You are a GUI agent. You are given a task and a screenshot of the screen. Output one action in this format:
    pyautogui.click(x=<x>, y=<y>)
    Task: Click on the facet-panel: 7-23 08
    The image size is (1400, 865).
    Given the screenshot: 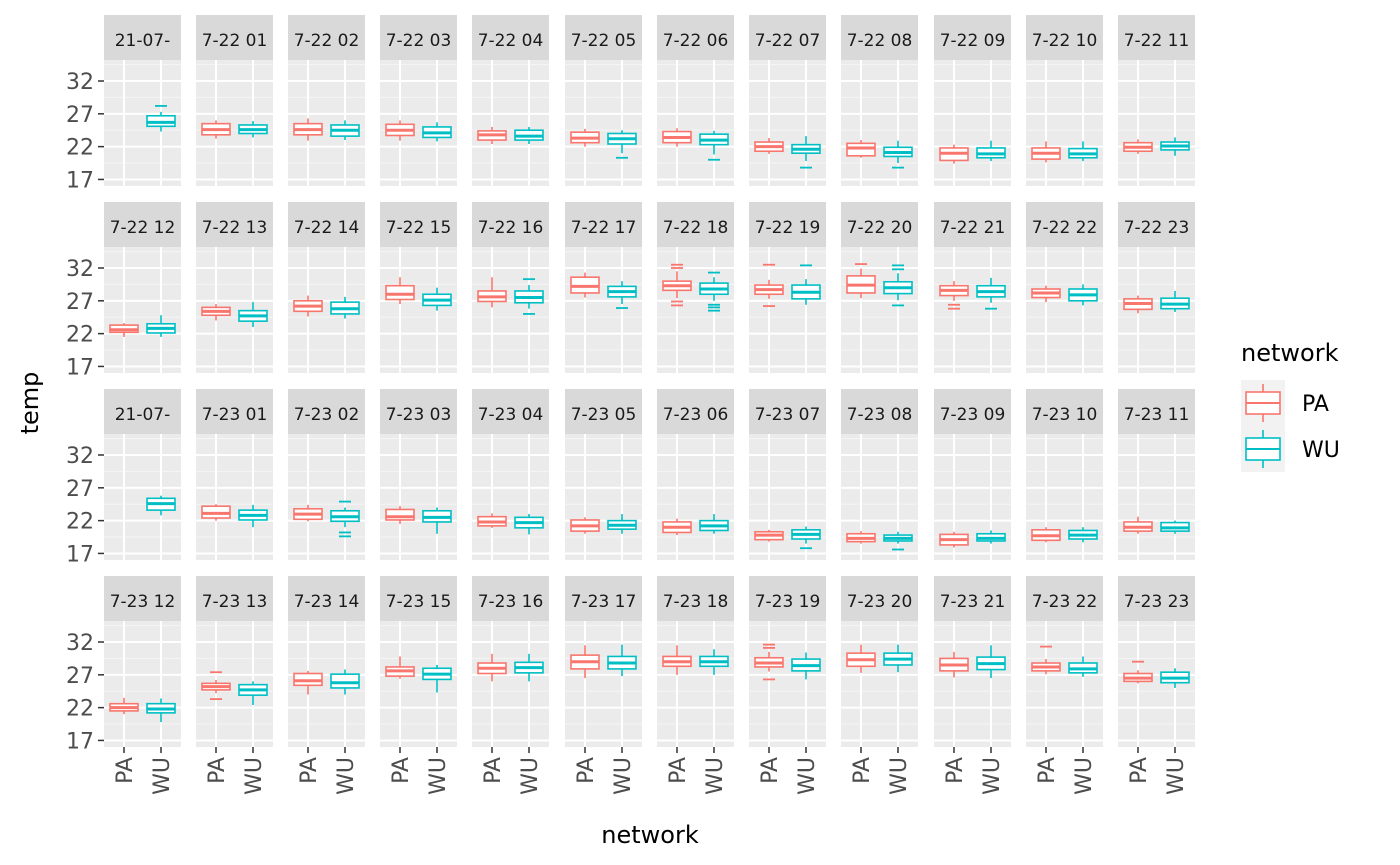 What is the action you would take?
    pyautogui.click(x=879, y=474)
    